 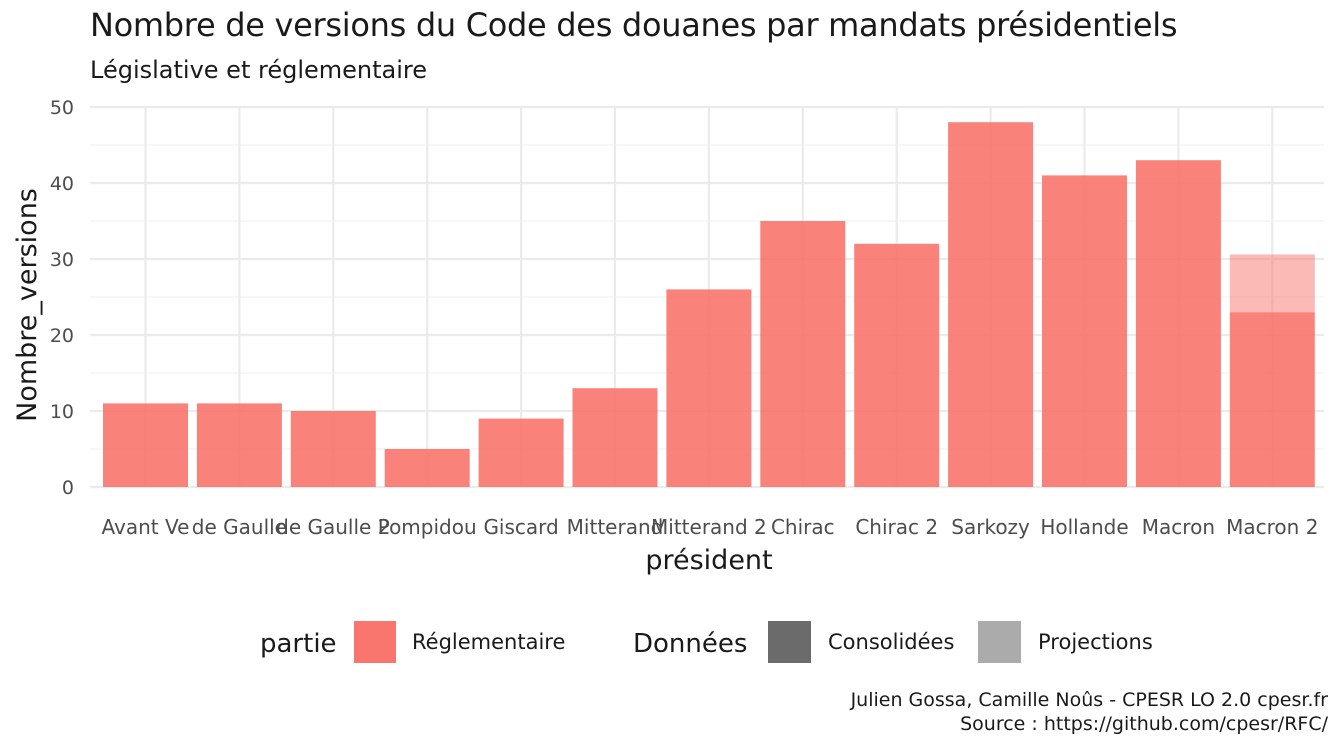 I want to click on legend-label-projections: Projections, so click(x=1095, y=642).